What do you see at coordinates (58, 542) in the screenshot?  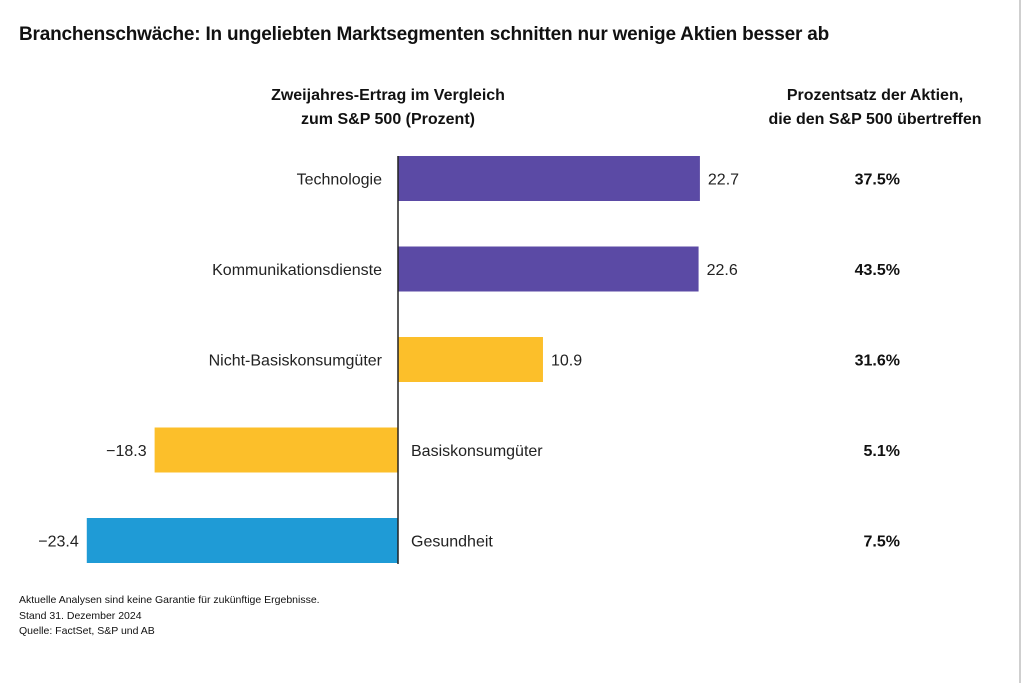 I see `value-label-4: −23.4` at bounding box center [58, 542].